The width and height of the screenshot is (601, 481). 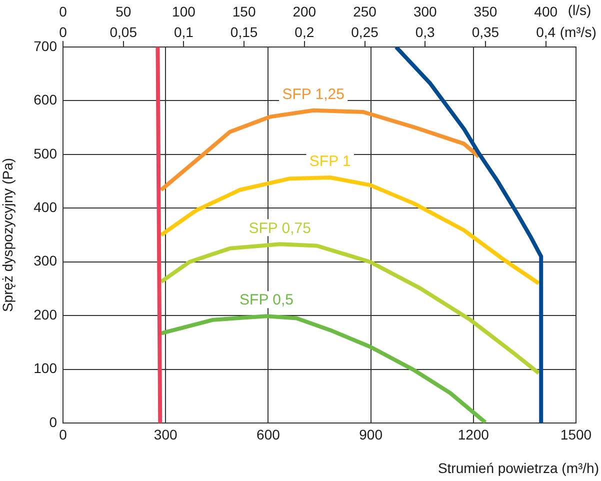 I want to click on x-axis-title: Strumień powietrza (m³/h), so click(x=518, y=468).